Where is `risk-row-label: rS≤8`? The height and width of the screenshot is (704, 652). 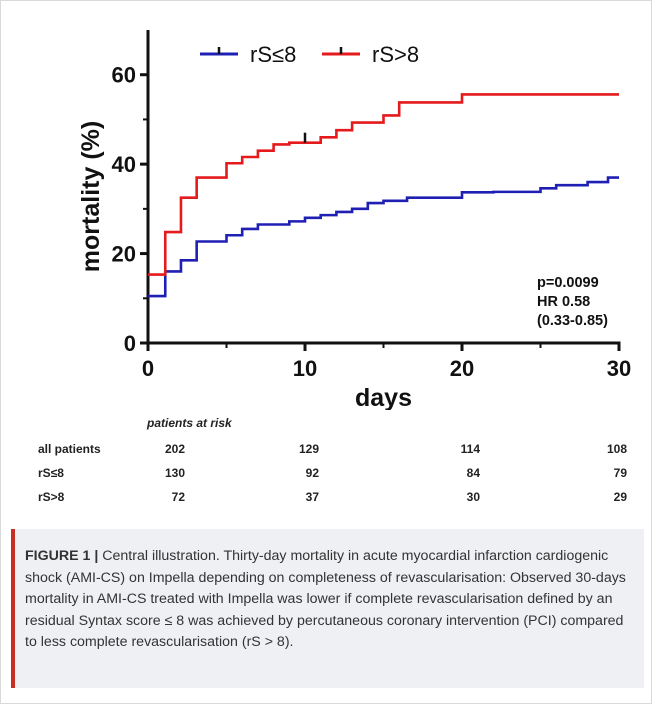
risk-row-label: rS≤8 is located at coordinates (51, 473).